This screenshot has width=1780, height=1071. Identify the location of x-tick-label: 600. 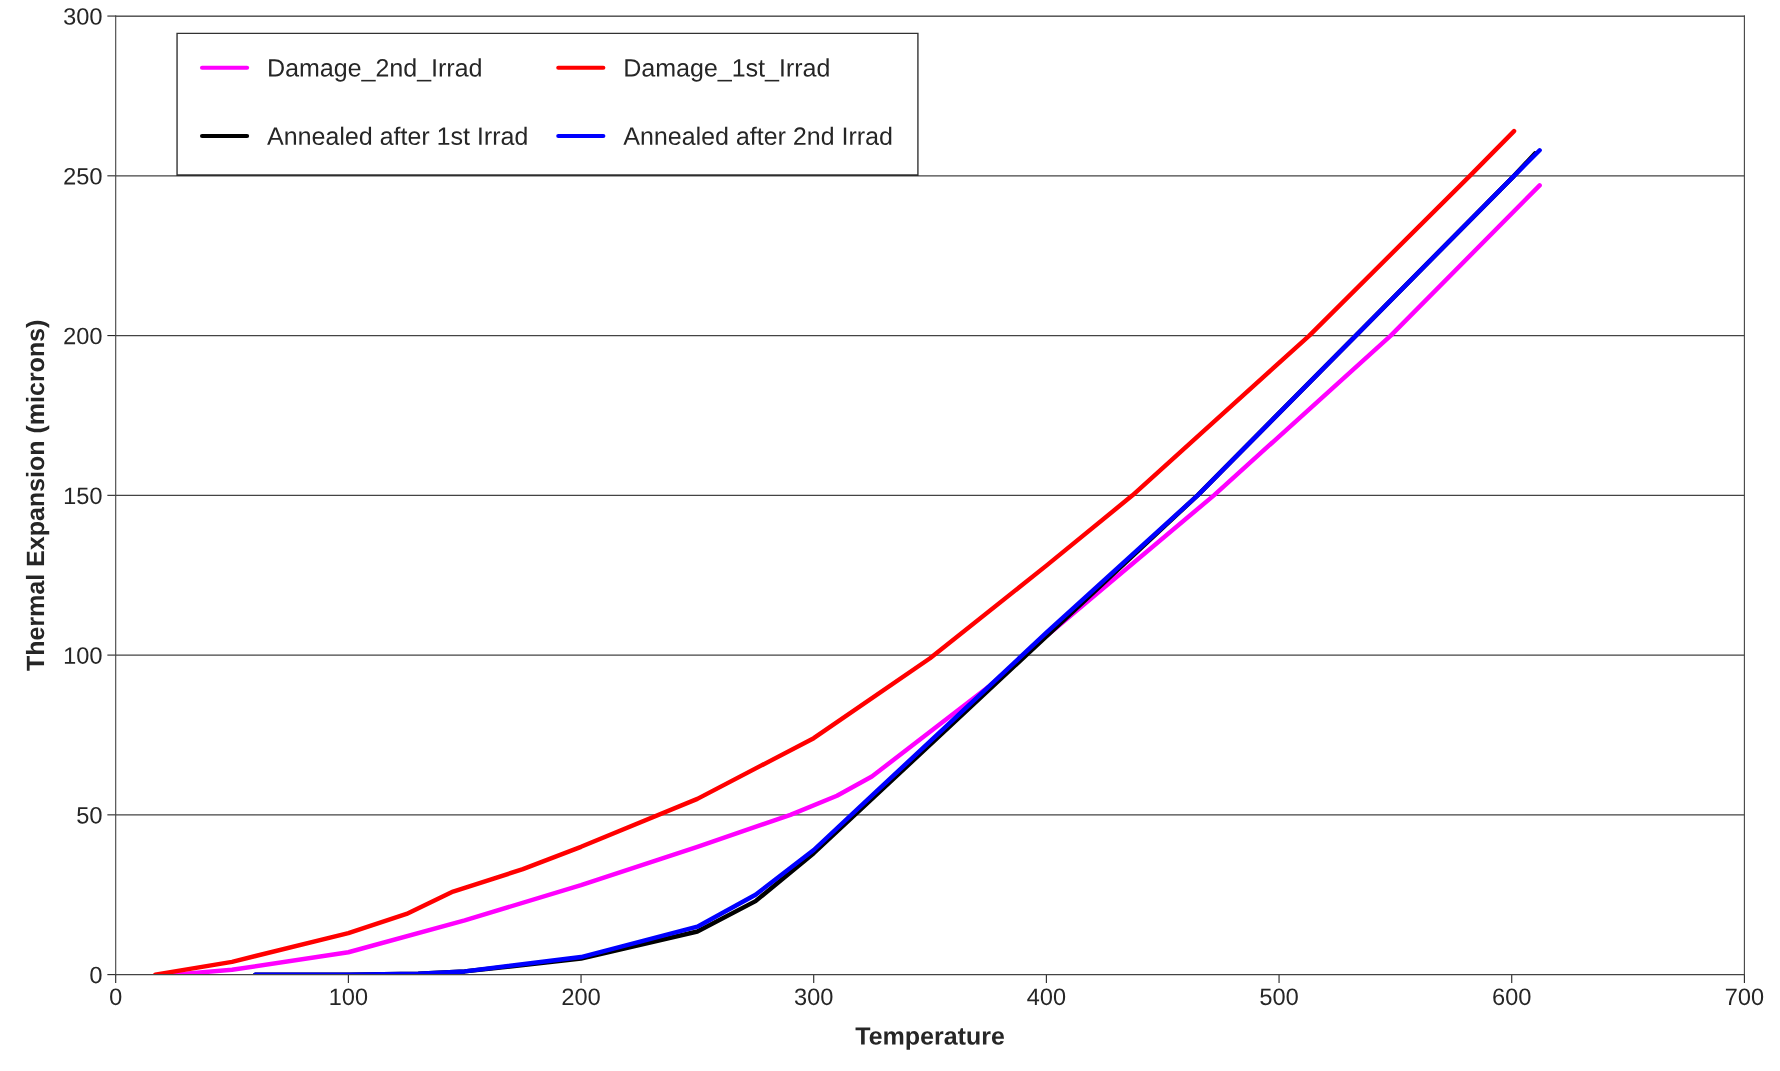
(1512, 997).